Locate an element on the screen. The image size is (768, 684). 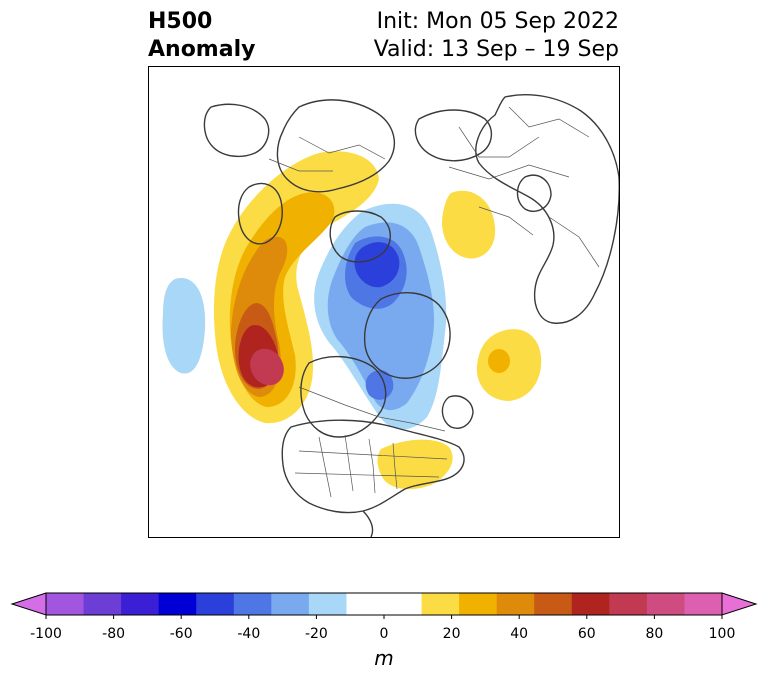
negative-anomaly-central is located at coordinates (380, 316).